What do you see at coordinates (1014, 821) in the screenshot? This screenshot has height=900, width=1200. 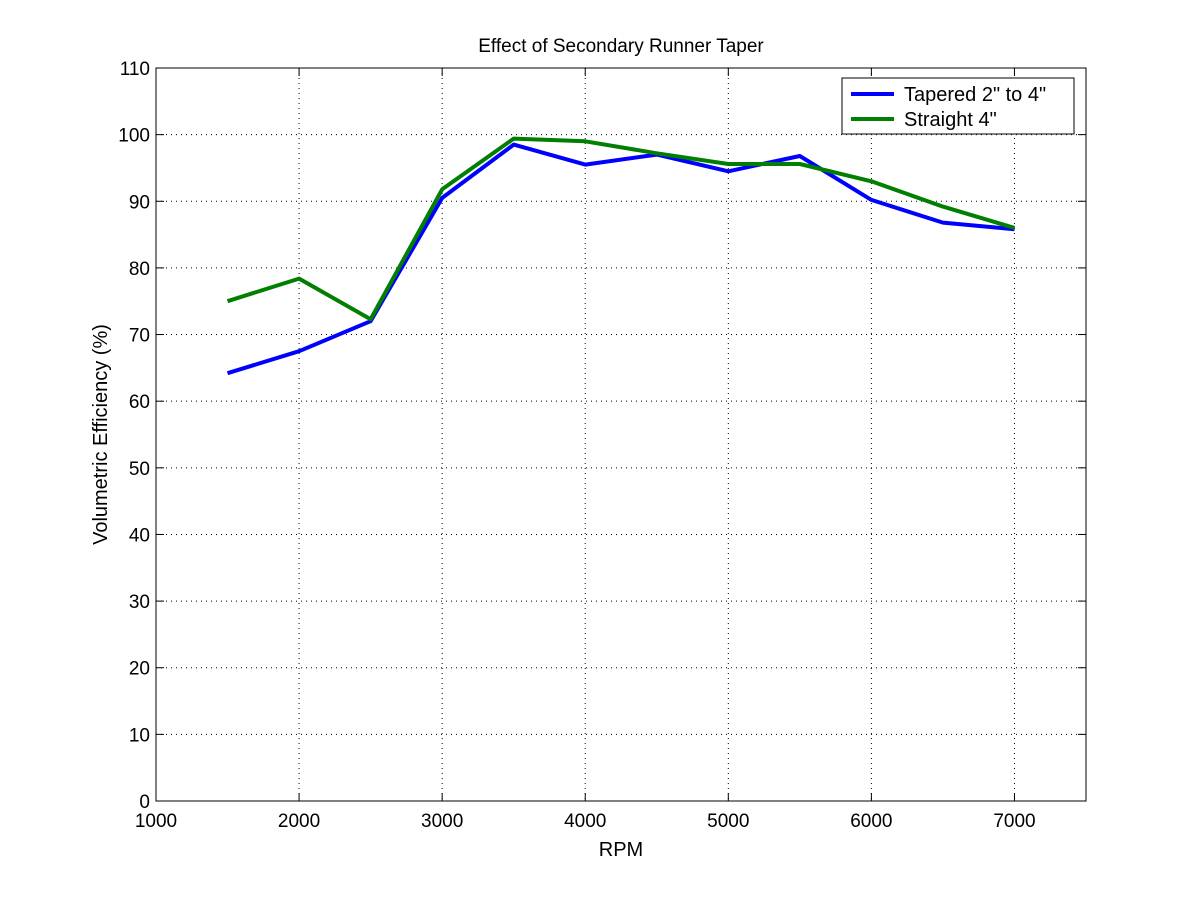 I see `x-tick-label: 7000` at bounding box center [1014, 821].